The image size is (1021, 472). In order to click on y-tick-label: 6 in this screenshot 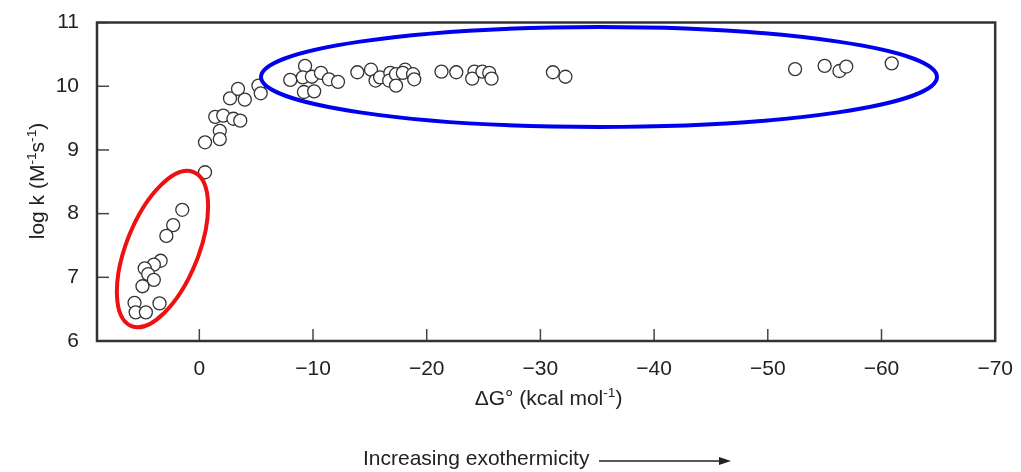, I will do `click(73, 339)`.